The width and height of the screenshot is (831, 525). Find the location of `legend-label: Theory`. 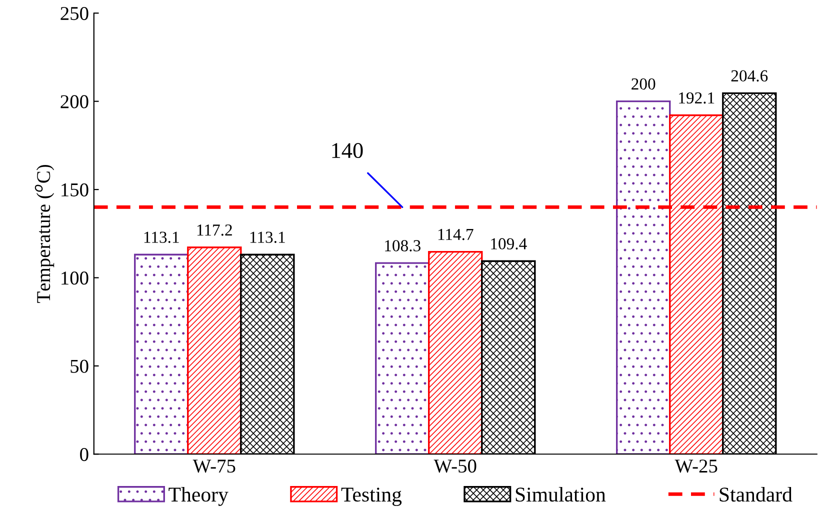

legend-label: Theory is located at coordinates (198, 496).